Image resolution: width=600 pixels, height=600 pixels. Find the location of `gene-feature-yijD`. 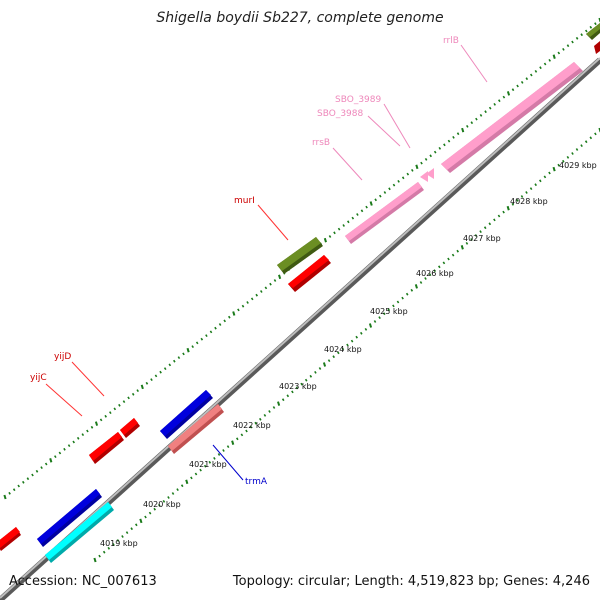

gene-feature-yijD is located at coordinates (130, 428).